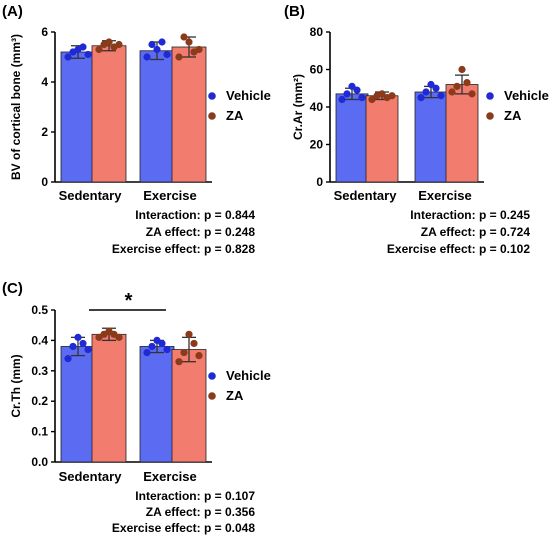 Image resolution: width=550 pixels, height=535 pixels. What do you see at coordinates (12, 288) in the screenshot?
I see `panel-label: (C)` at bounding box center [12, 288].